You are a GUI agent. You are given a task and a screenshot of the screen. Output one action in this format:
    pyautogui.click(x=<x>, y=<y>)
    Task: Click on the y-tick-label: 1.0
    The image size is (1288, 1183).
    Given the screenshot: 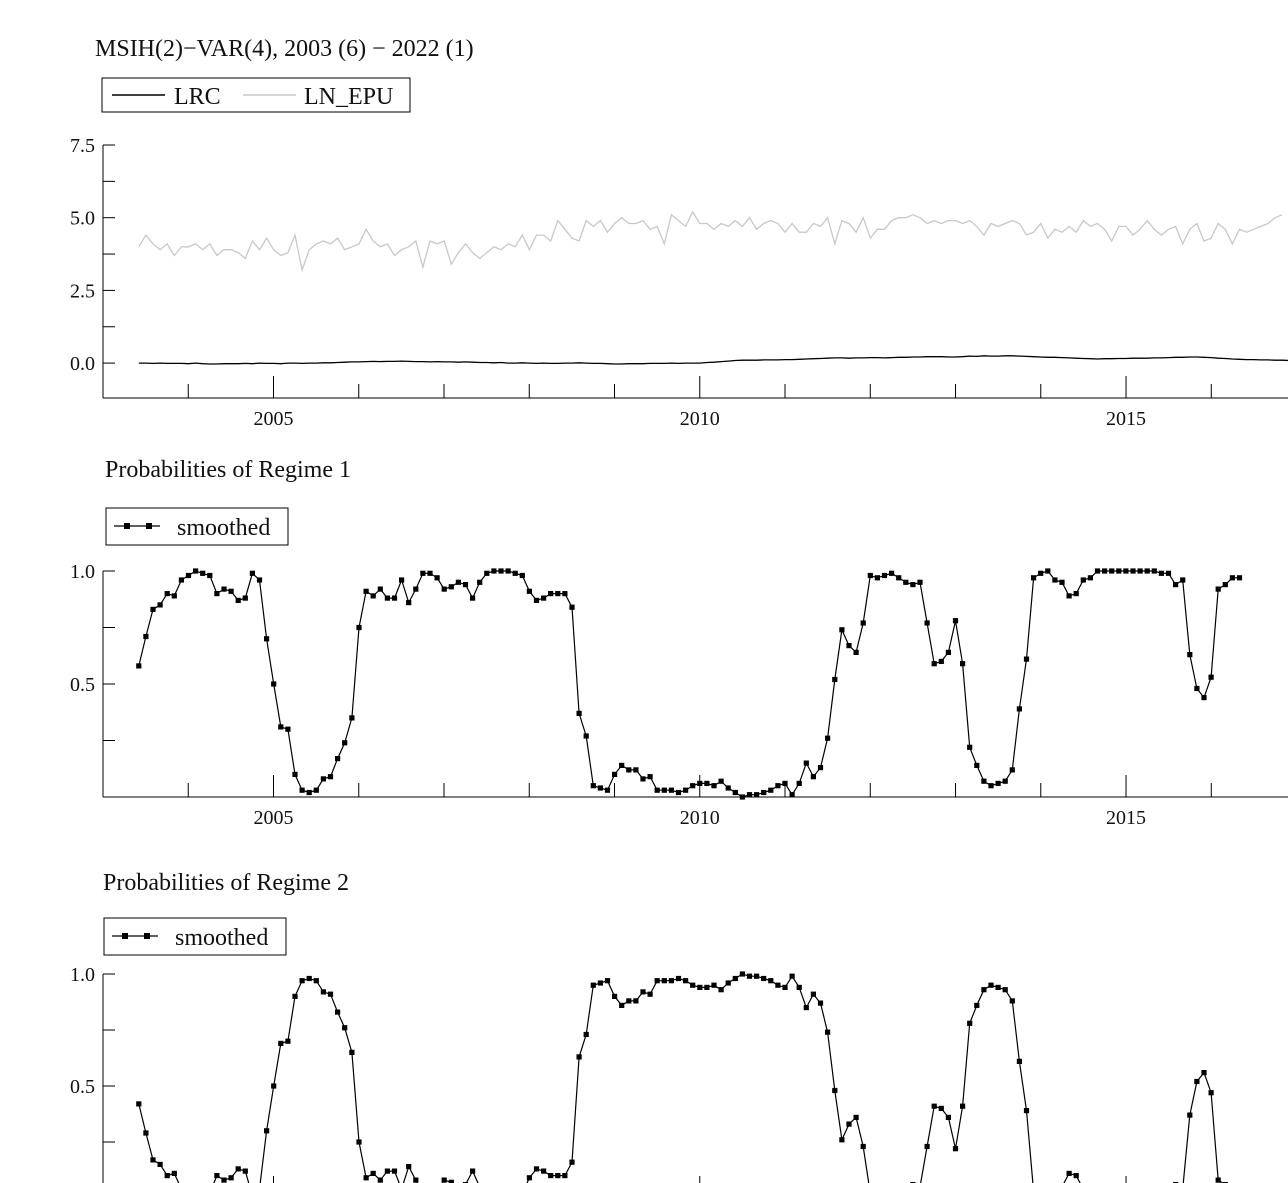 What is the action you would take?
    pyautogui.click(x=82, y=975)
    